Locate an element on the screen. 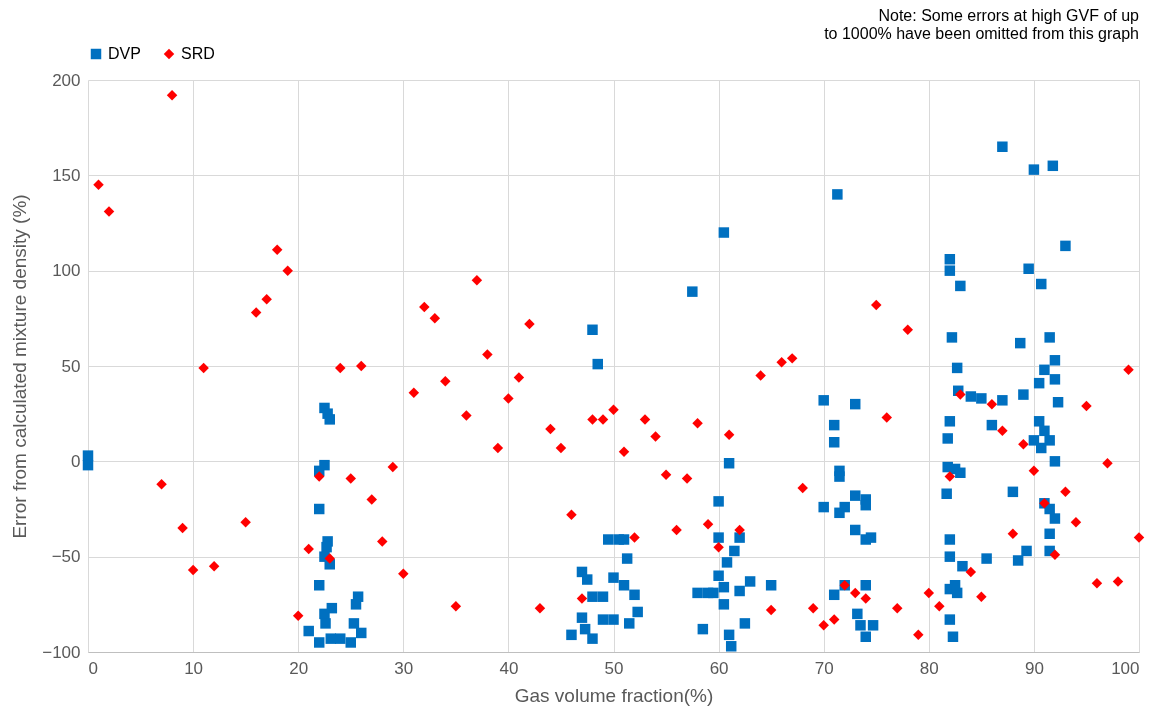 The height and width of the screenshot is (715, 1165). x-tick-label: 30 is located at coordinates (404, 668).